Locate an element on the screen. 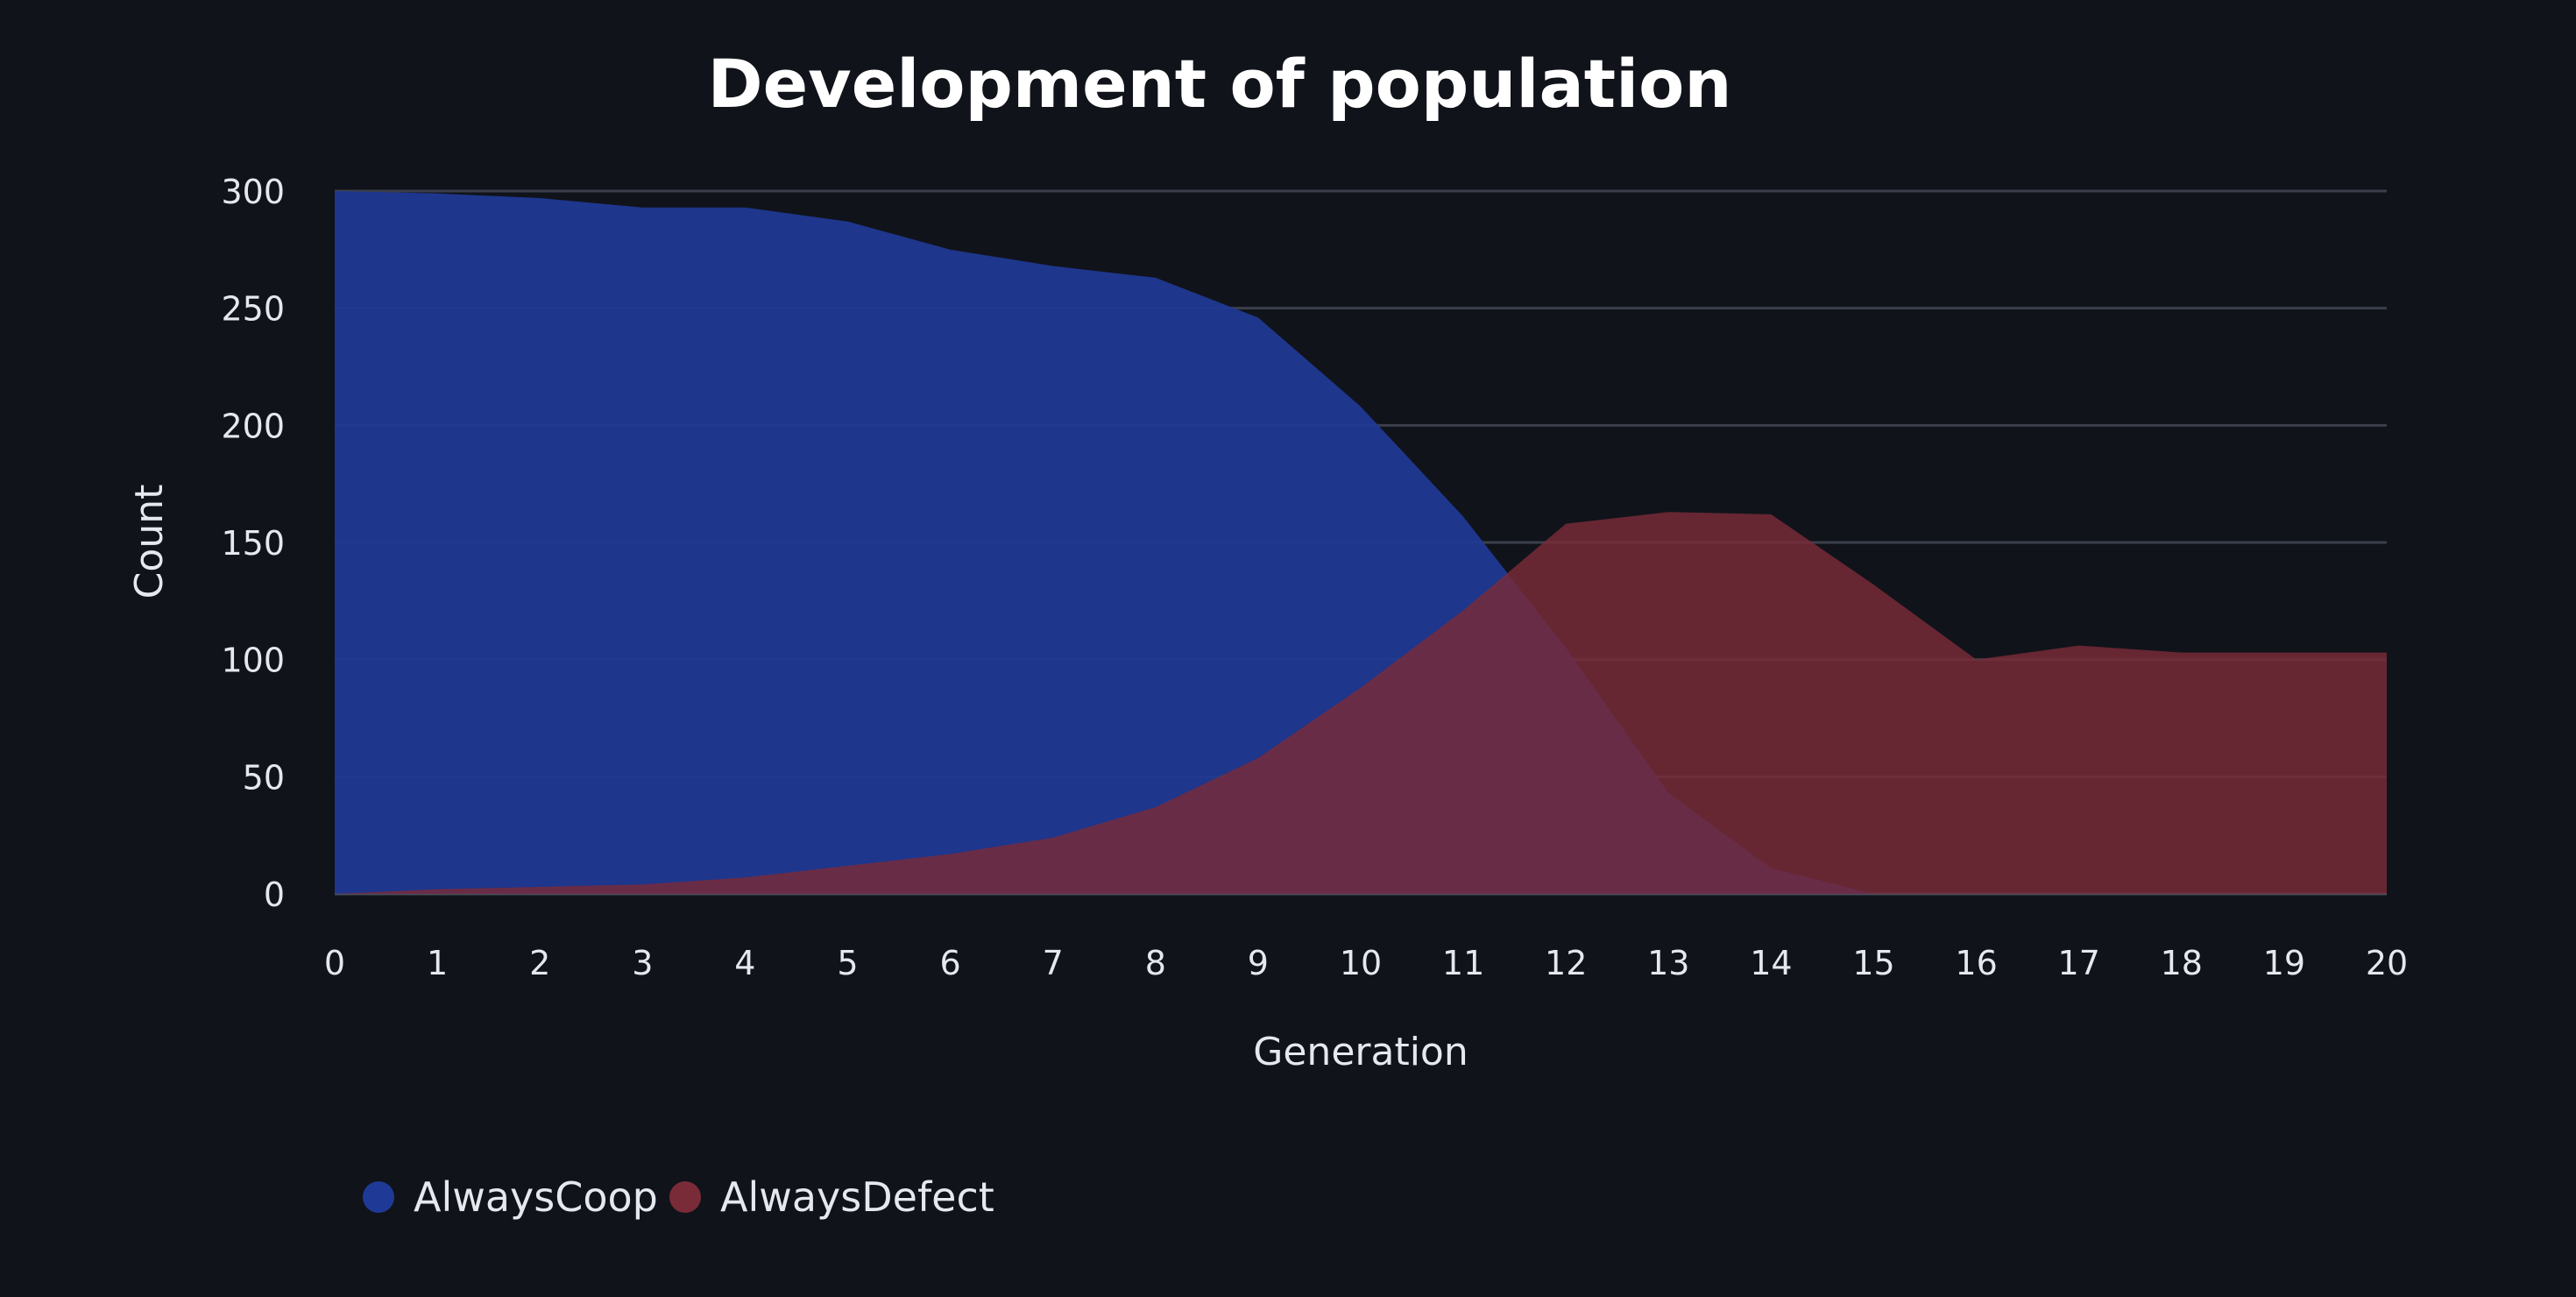  x-tick-label-7: 7 is located at coordinates (1053, 963).